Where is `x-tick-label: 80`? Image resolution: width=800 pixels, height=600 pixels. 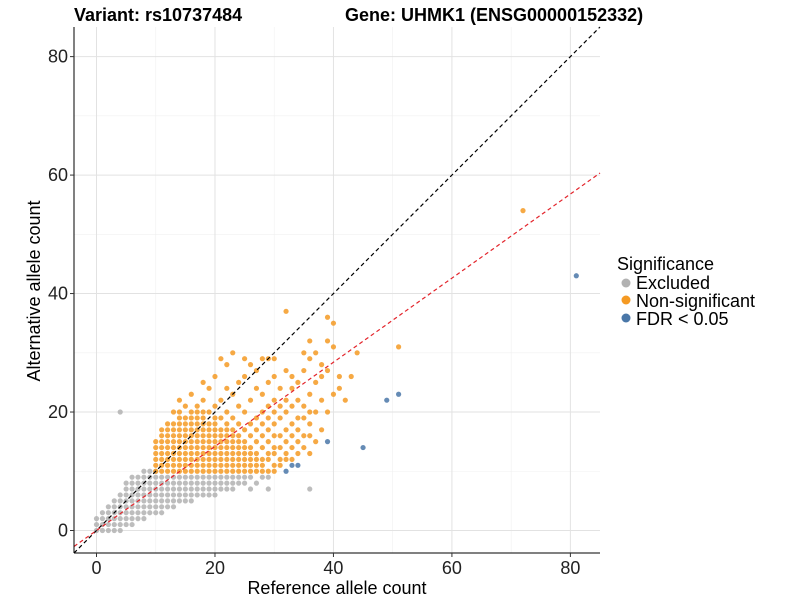 x-tick-label: 80 is located at coordinates (570, 568).